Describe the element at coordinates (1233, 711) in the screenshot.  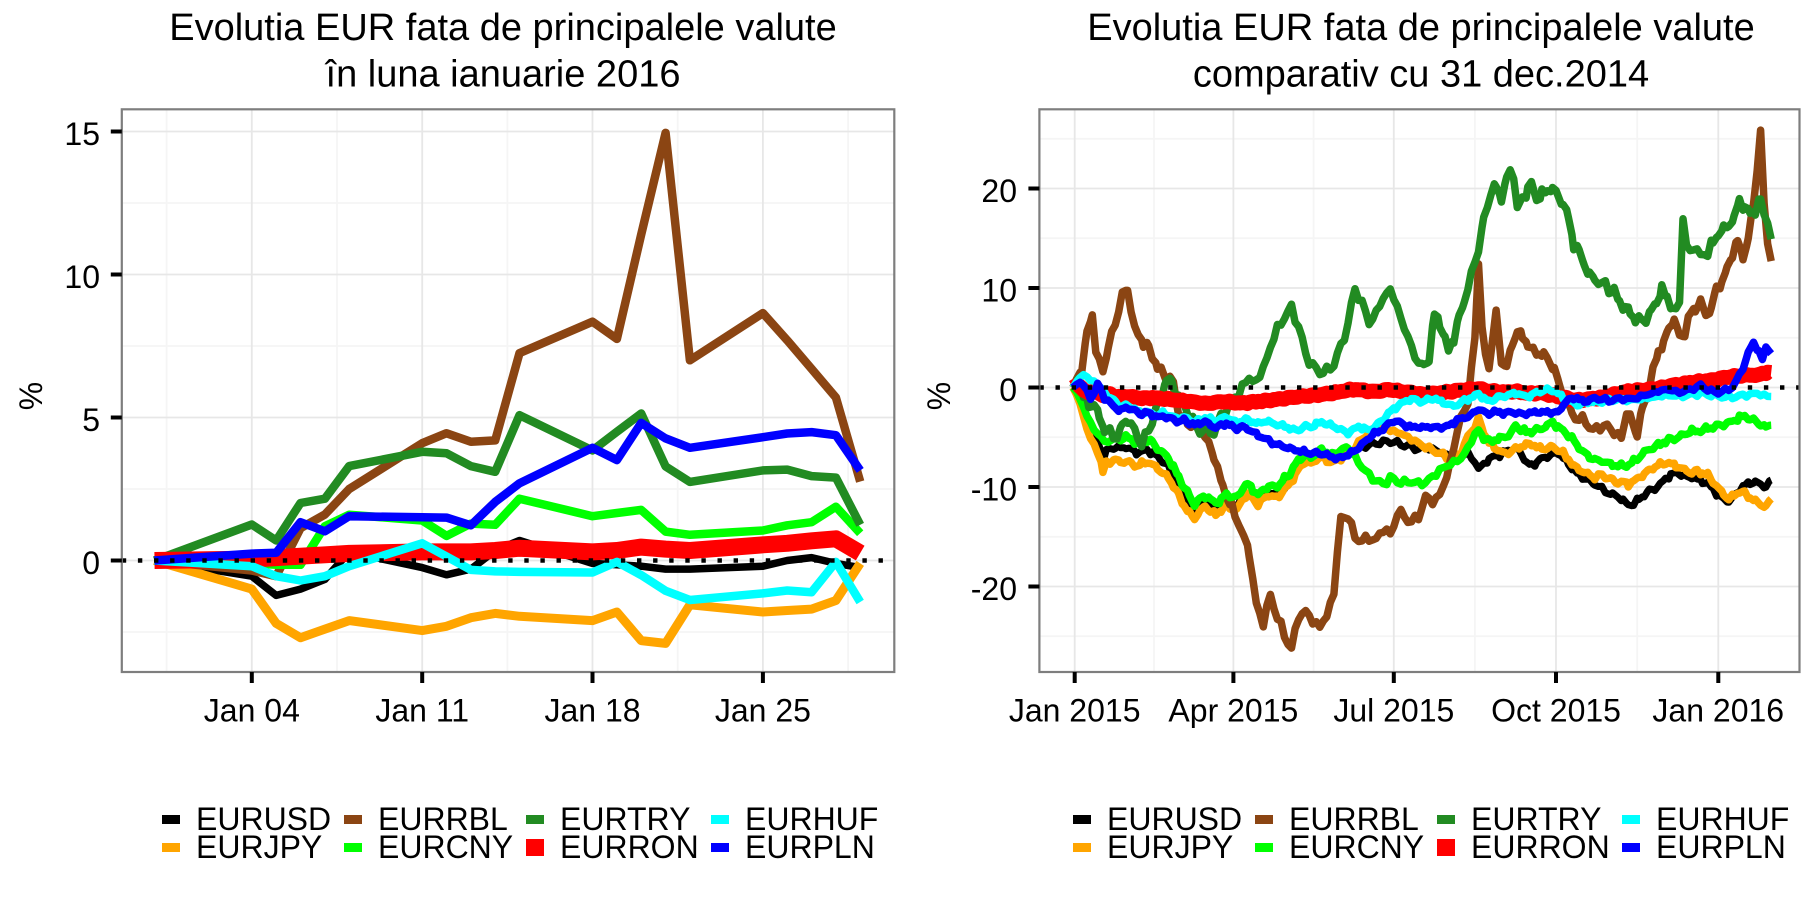
I see `svg-text: Apr 2015` at that location.